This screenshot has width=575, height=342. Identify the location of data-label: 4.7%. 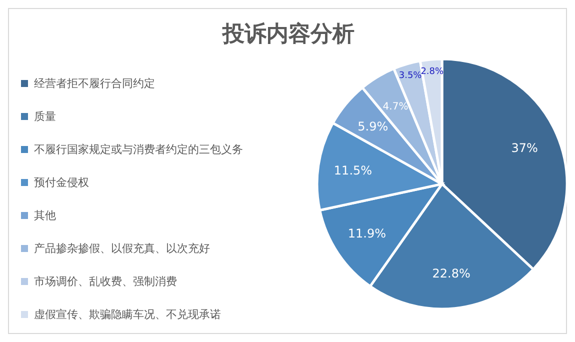
(395, 106).